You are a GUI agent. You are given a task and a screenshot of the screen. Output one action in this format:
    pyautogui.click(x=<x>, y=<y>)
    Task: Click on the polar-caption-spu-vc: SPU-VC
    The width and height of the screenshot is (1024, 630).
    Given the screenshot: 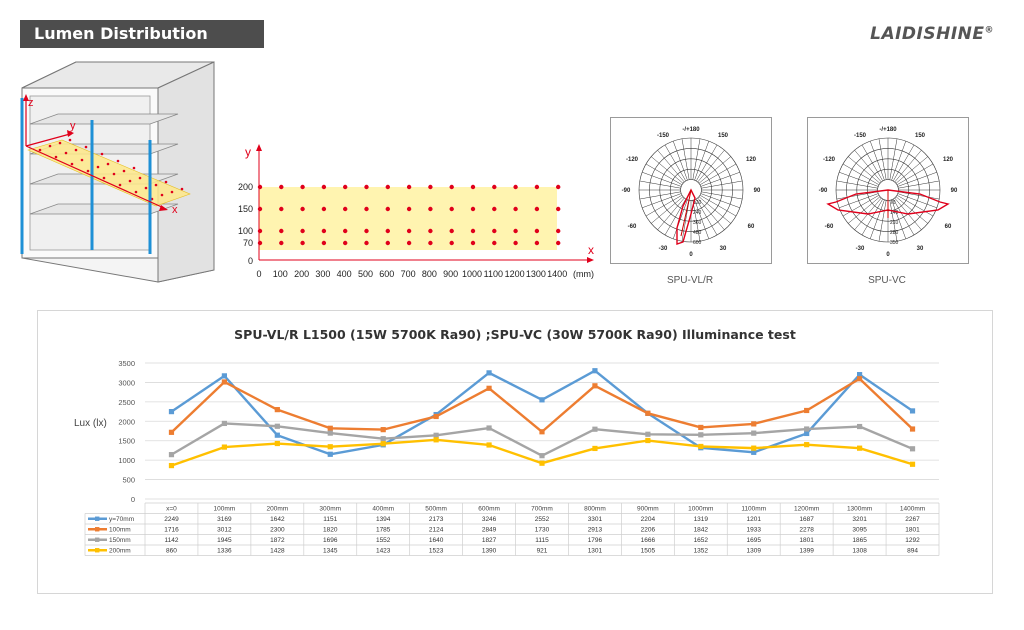 What is the action you would take?
    pyautogui.click(x=887, y=280)
    